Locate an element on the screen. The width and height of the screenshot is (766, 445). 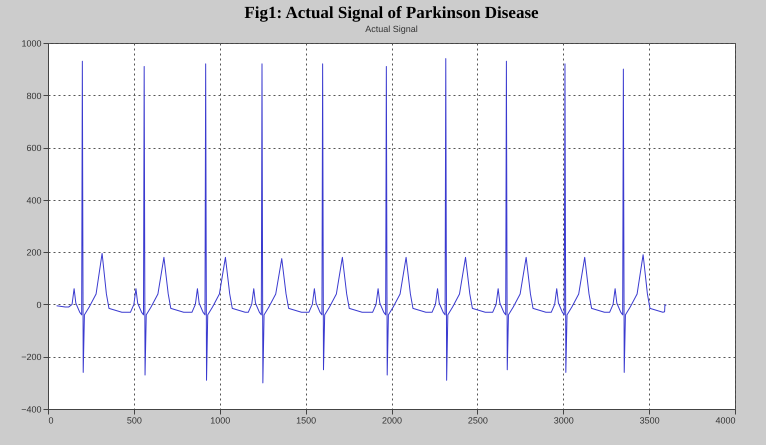
y-tick-label: 400 is located at coordinates (34, 200).